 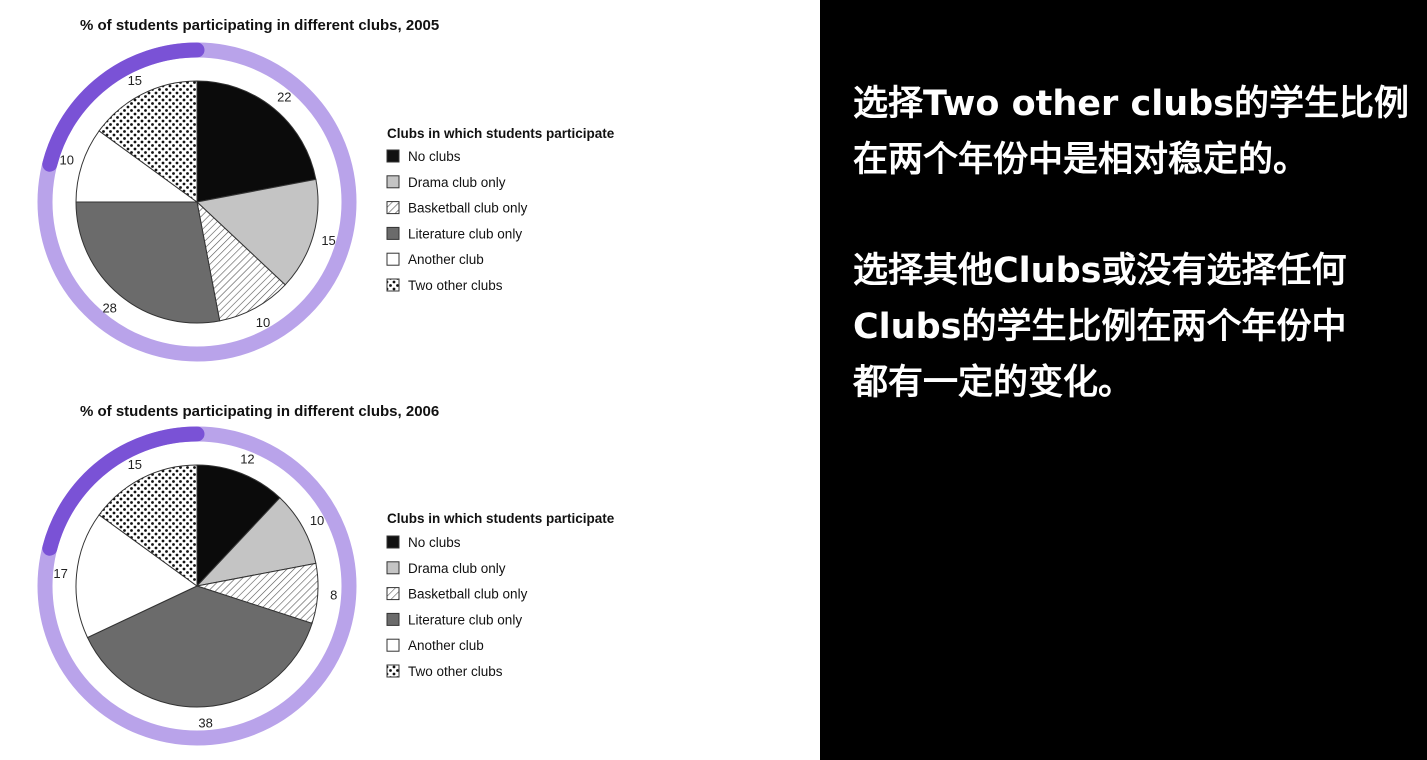 What do you see at coordinates (205, 723) in the screenshot?
I see `slice-value-label: 38` at bounding box center [205, 723].